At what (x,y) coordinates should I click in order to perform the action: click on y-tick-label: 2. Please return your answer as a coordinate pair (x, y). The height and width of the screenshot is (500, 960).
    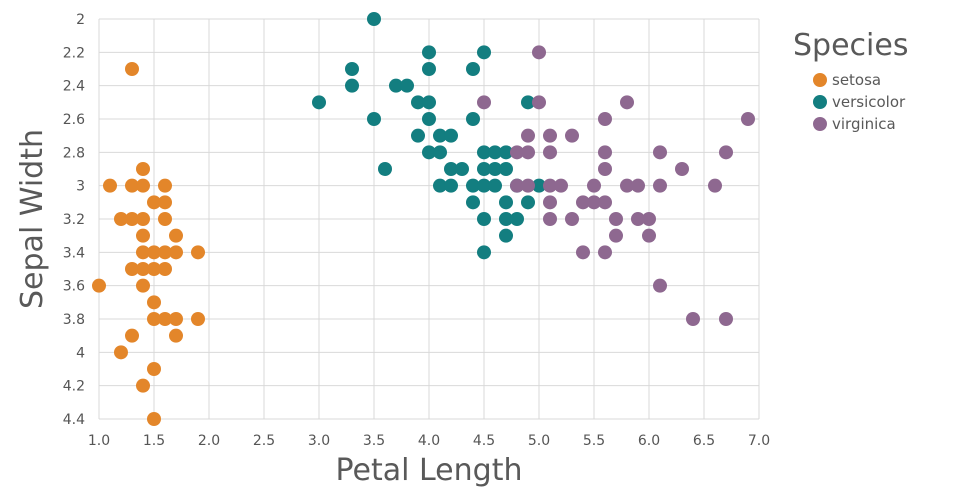
    Looking at the image, I should click on (80, 20).